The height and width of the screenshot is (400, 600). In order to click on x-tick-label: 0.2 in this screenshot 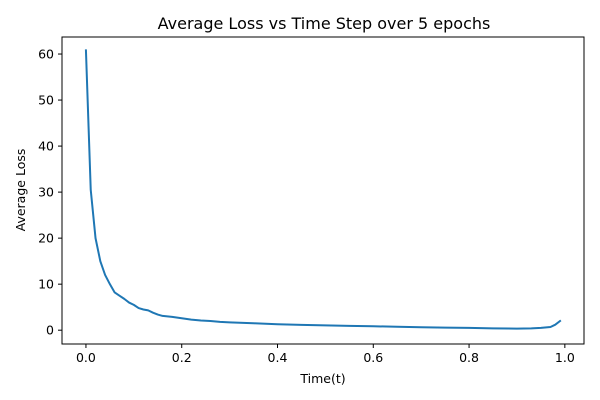, I will do `click(182, 357)`.